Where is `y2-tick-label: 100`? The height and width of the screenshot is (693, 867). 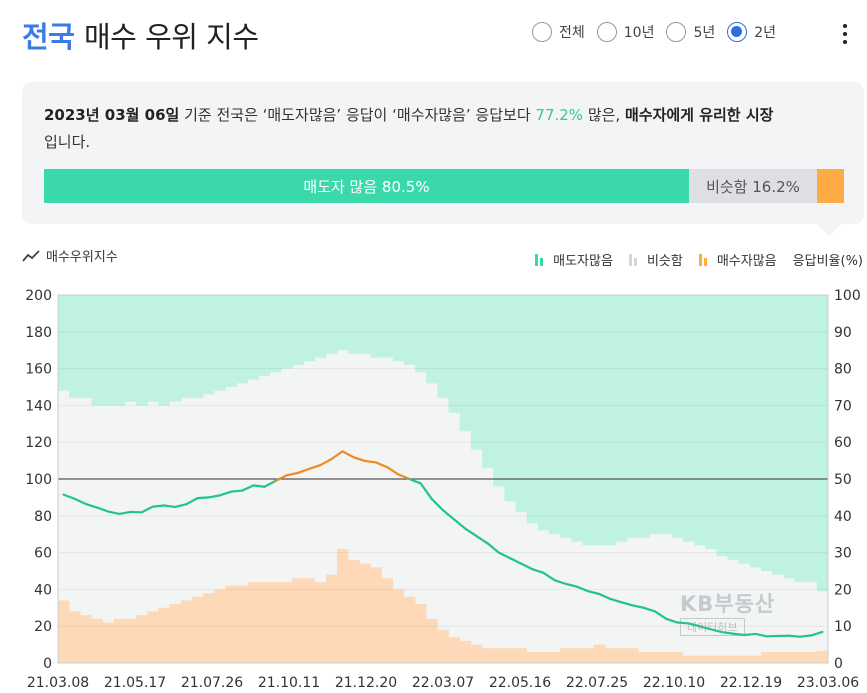
y2-tick-label: 100 is located at coordinates (847, 296).